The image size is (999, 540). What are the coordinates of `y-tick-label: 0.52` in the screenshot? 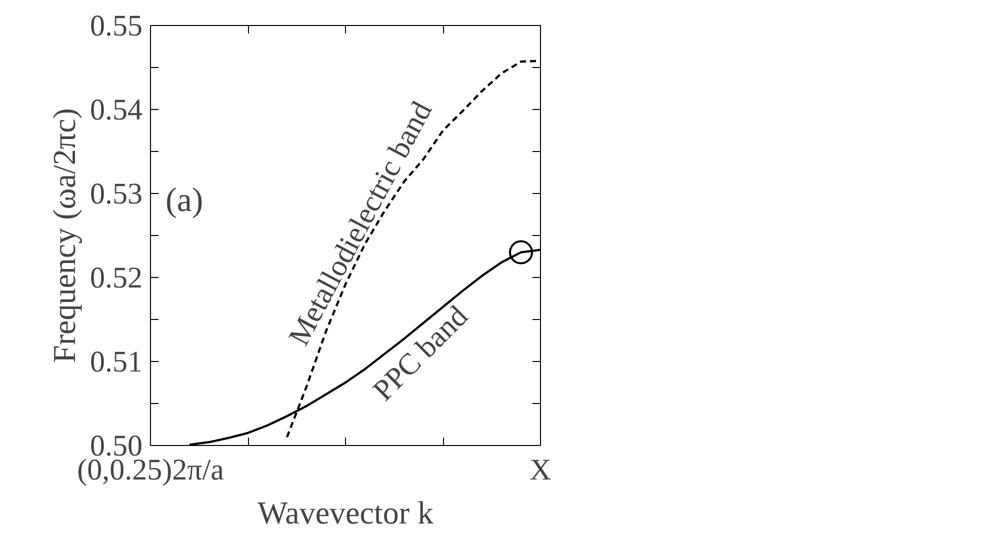 It's located at (116, 278).